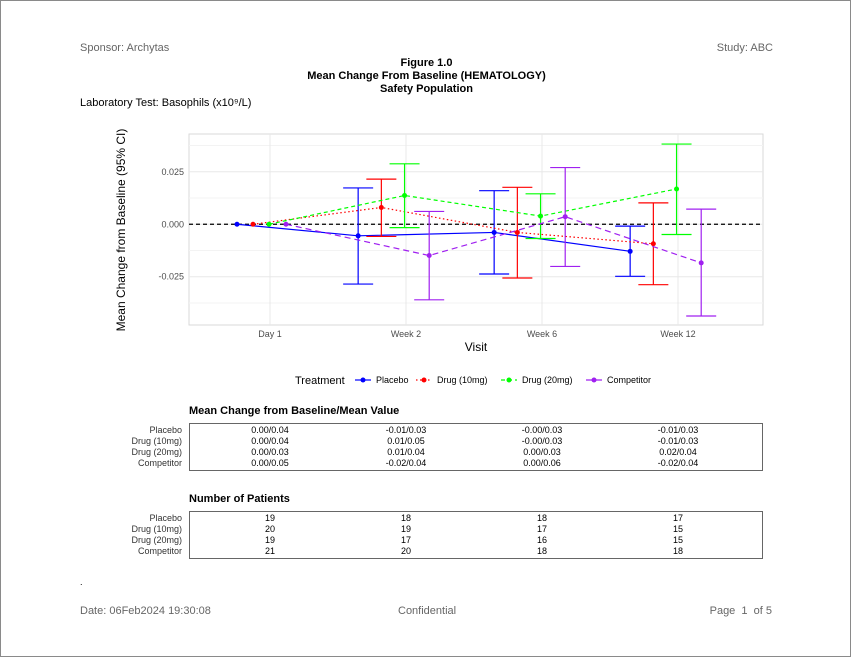 Image resolution: width=851 pixels, height=657 pixels. I want to click on table-cell: 0.01/0.05, so click(406, 441).